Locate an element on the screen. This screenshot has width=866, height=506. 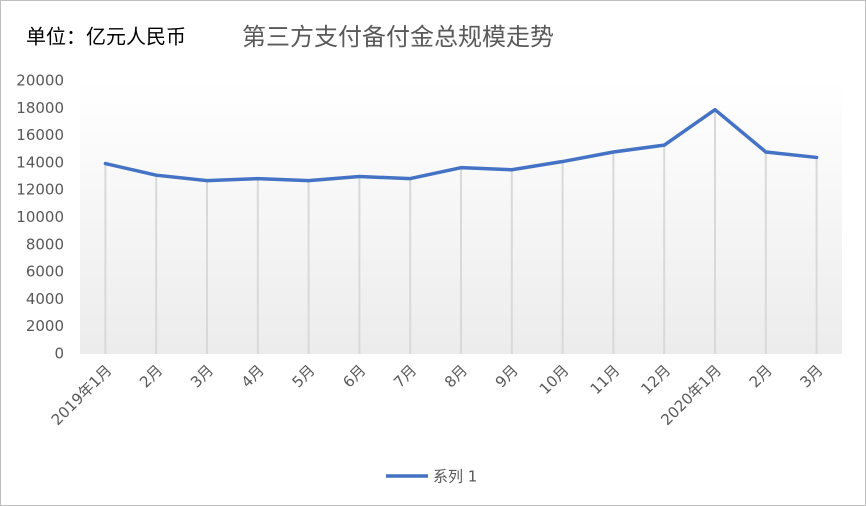
y-tick-label: 16000 is located at coordinates (40, 135).